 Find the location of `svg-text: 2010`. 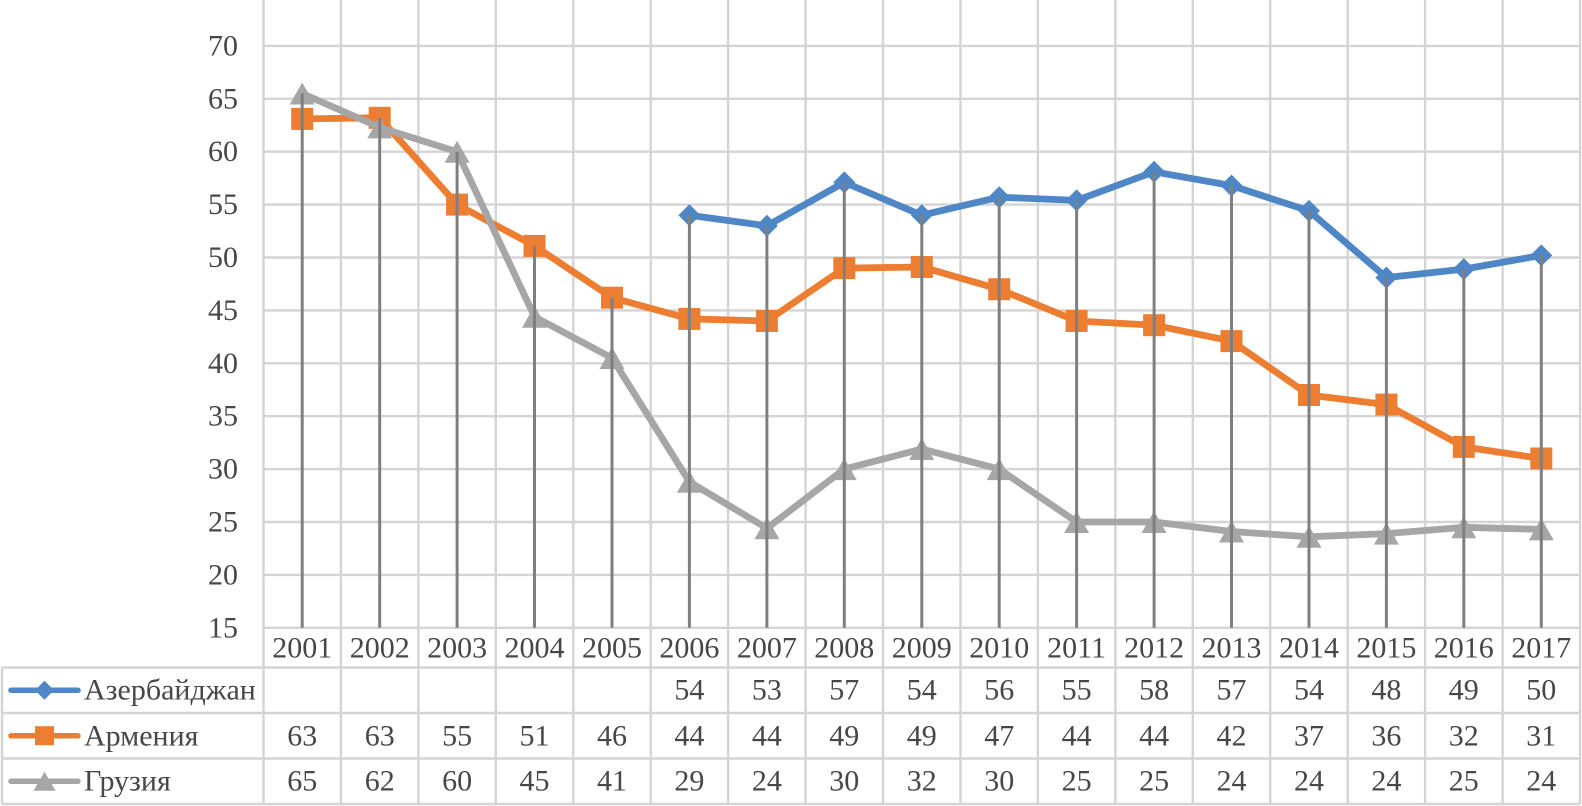

svg-text: 2010 is located at coordinates (999, 648).